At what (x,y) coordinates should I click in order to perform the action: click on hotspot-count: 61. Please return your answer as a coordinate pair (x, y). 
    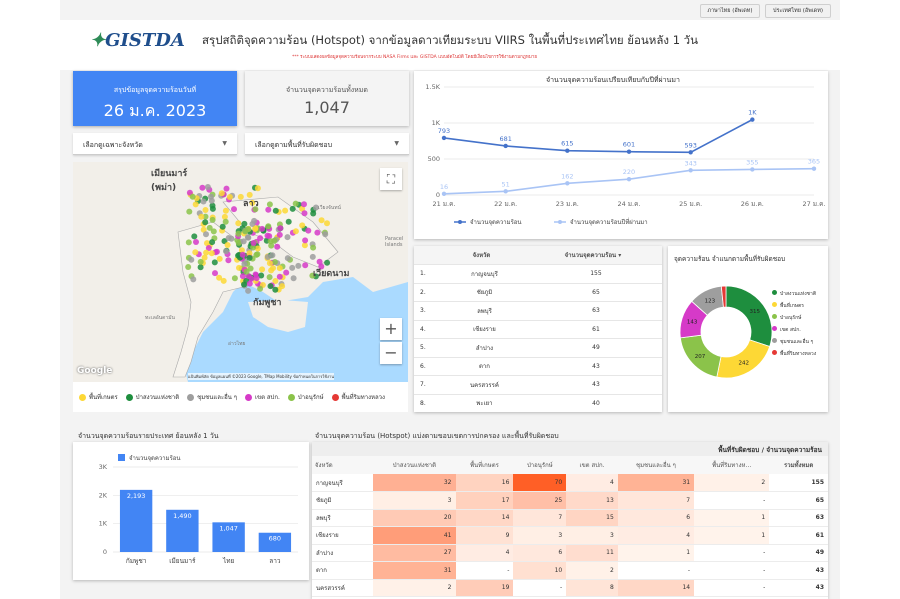
    Looking at the image, I should click on (592, 329).